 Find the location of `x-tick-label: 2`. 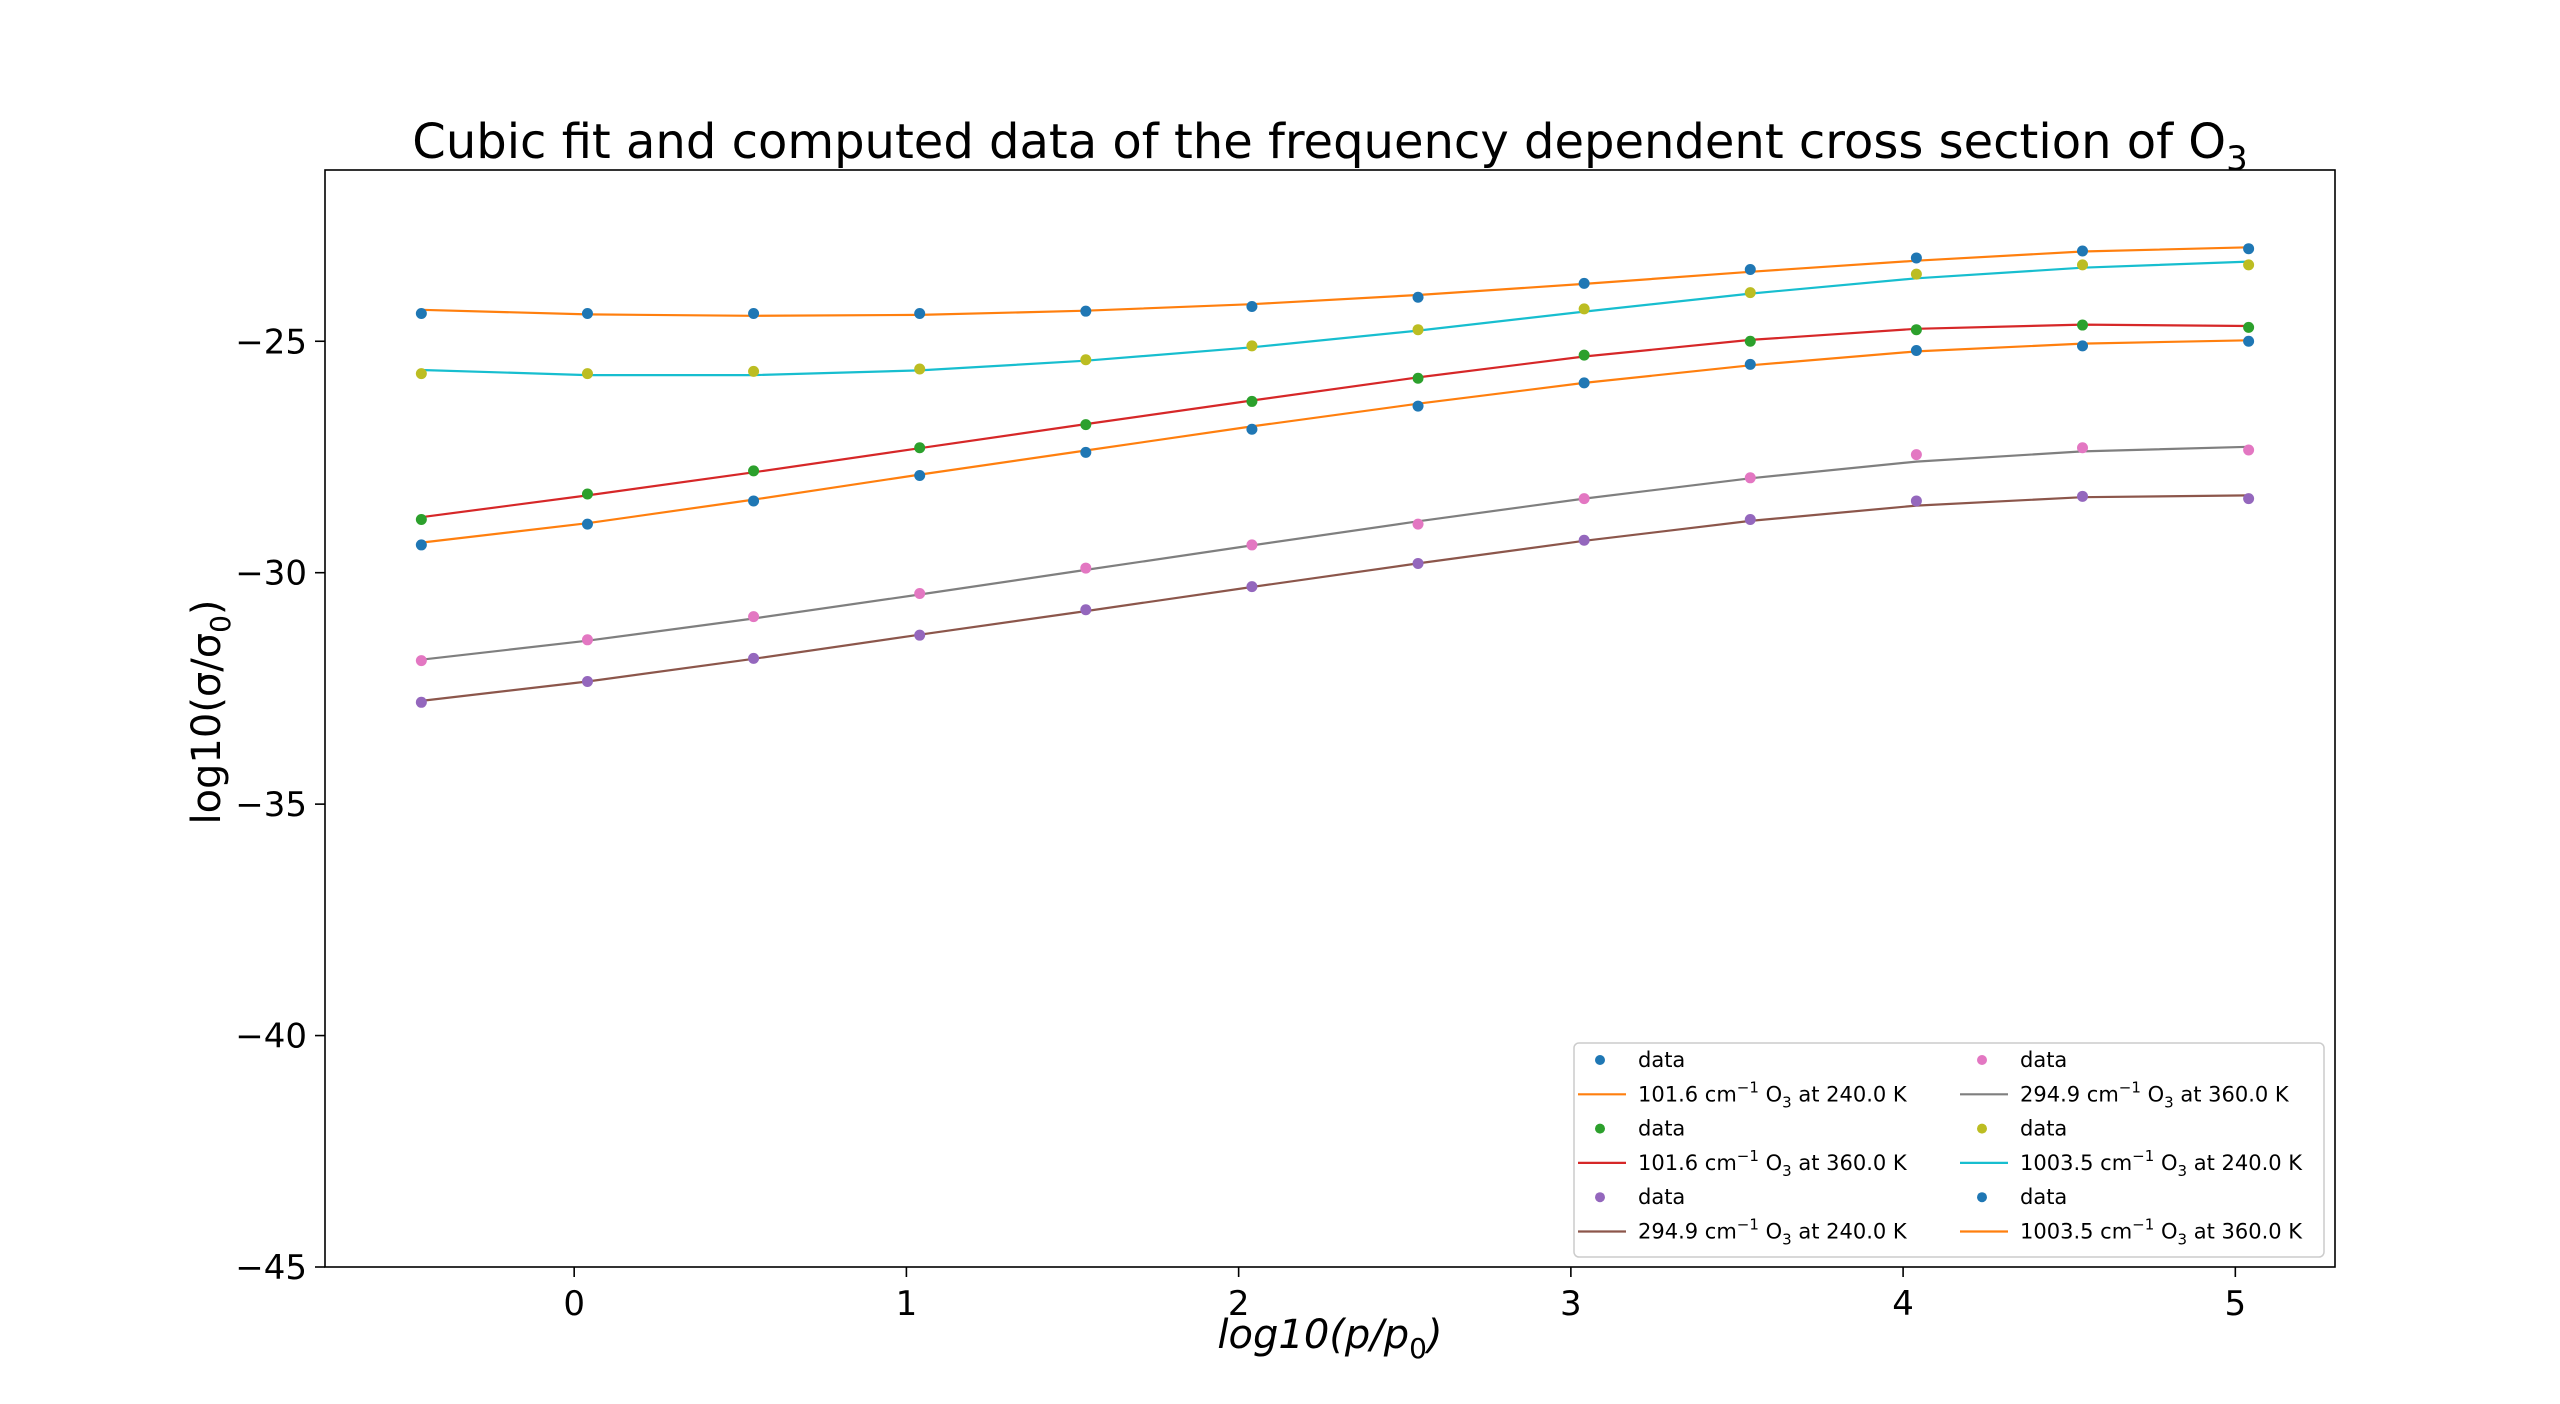

x-tick-label: 2 is located at coordinates (1239, 1304).